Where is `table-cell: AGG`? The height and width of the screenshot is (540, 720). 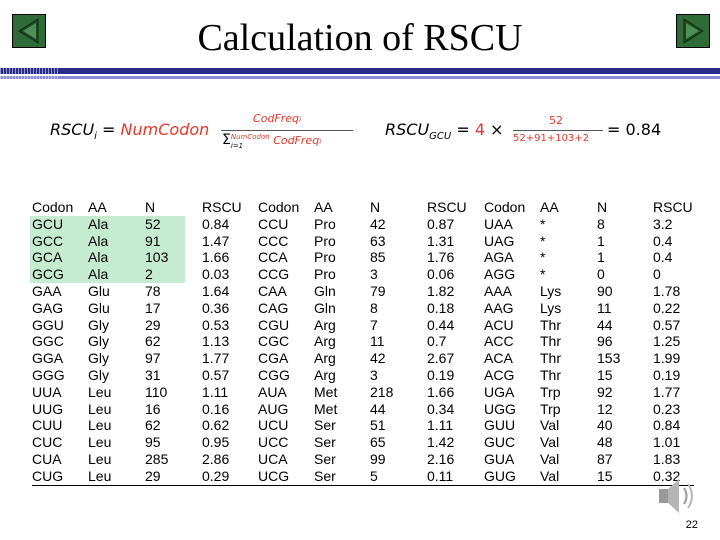 table-cell: AGG is located at coordinates (500, 274).